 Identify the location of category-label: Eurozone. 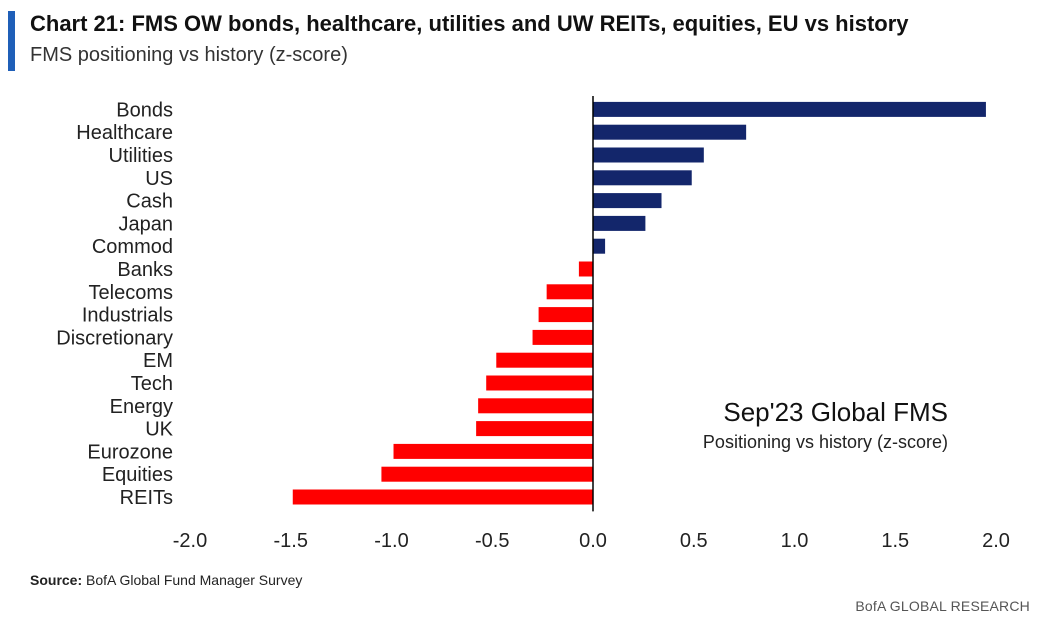
(130, 452).